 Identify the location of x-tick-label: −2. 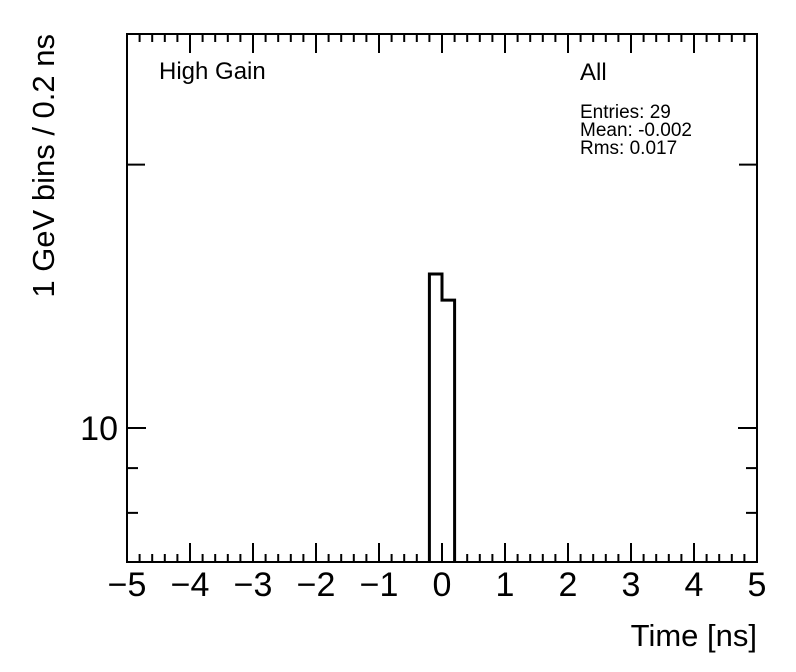
(316, 585).